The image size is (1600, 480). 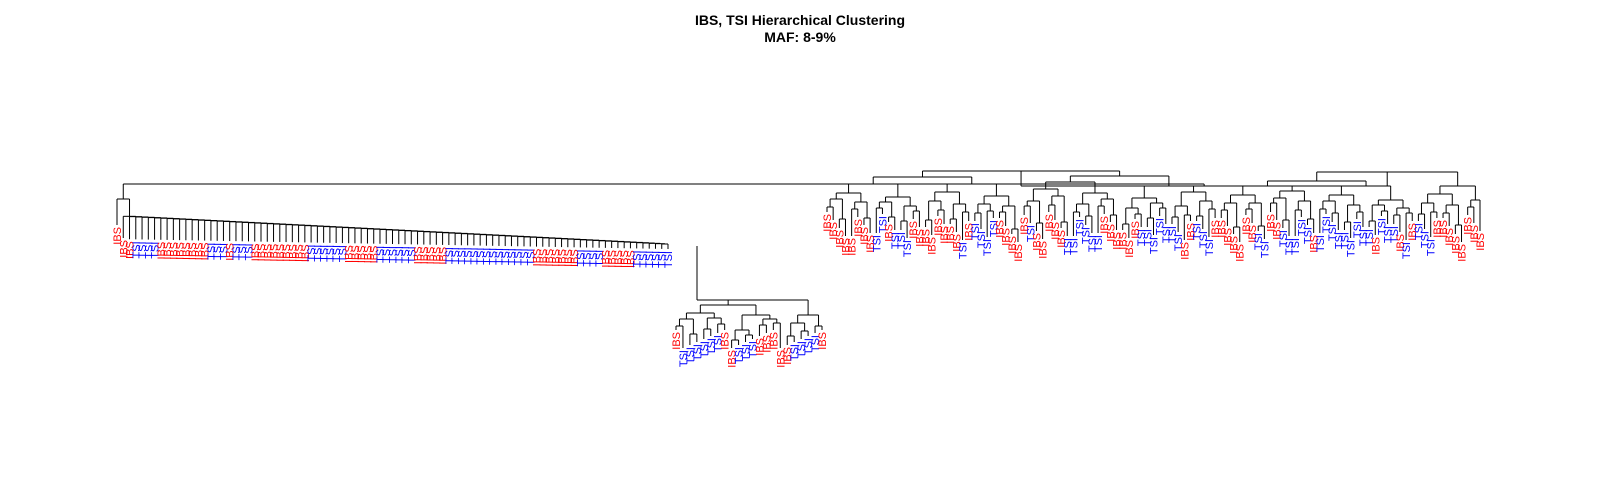 What do you see at coordinates (412, 254) in the screenshot?
I see `leaf-label-left-47: TSI` at bounding box center [412, 254].